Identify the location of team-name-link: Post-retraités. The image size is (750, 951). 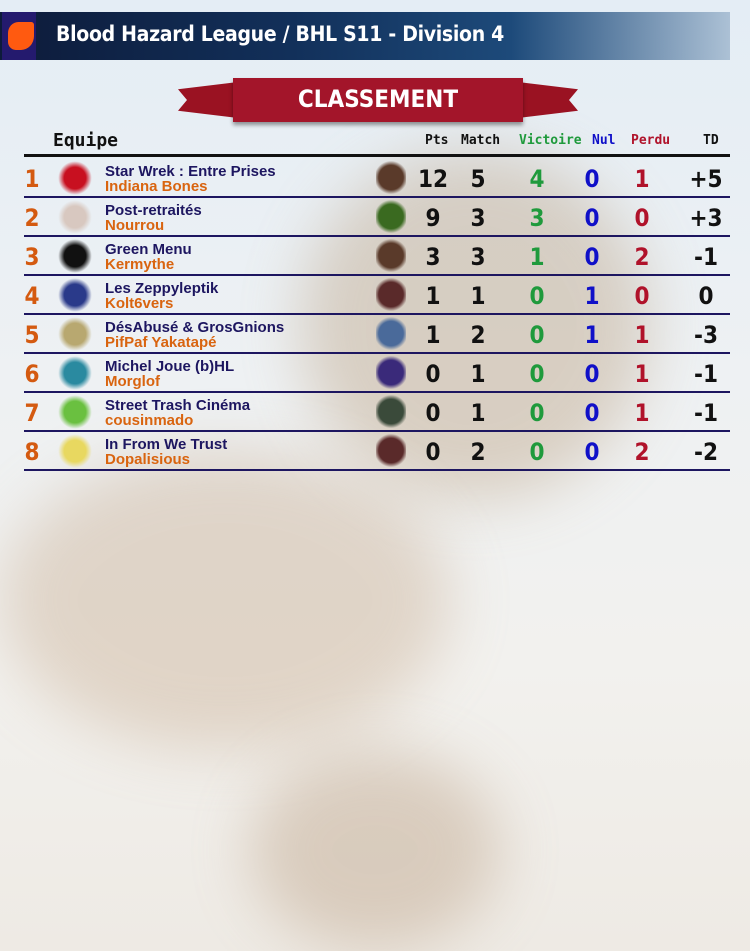
(153, 210).